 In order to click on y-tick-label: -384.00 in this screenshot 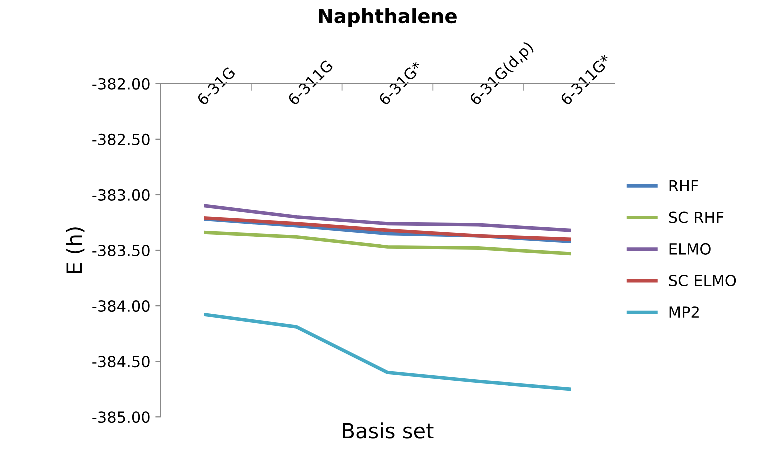, I will do `click(121, 306)`.